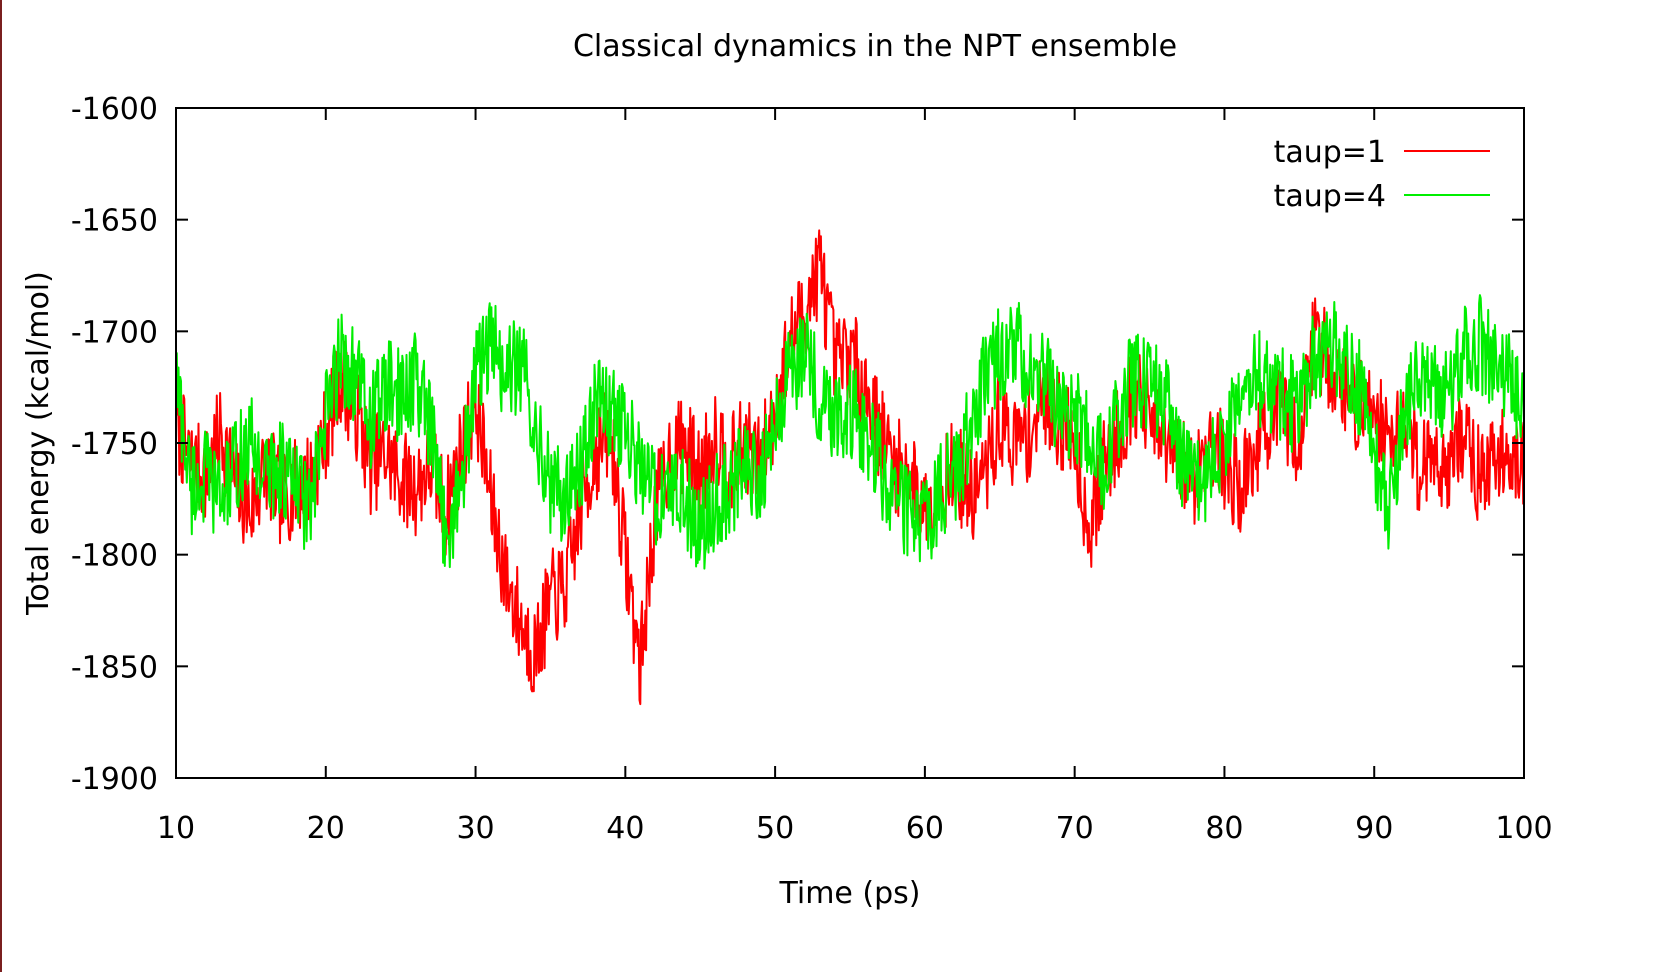 Image resolution: width=1661 pixels, height=972 pixels. Describe the element at coordinates (475, 828) in the screenshot. I see `x-tick-label: 30` at that location.